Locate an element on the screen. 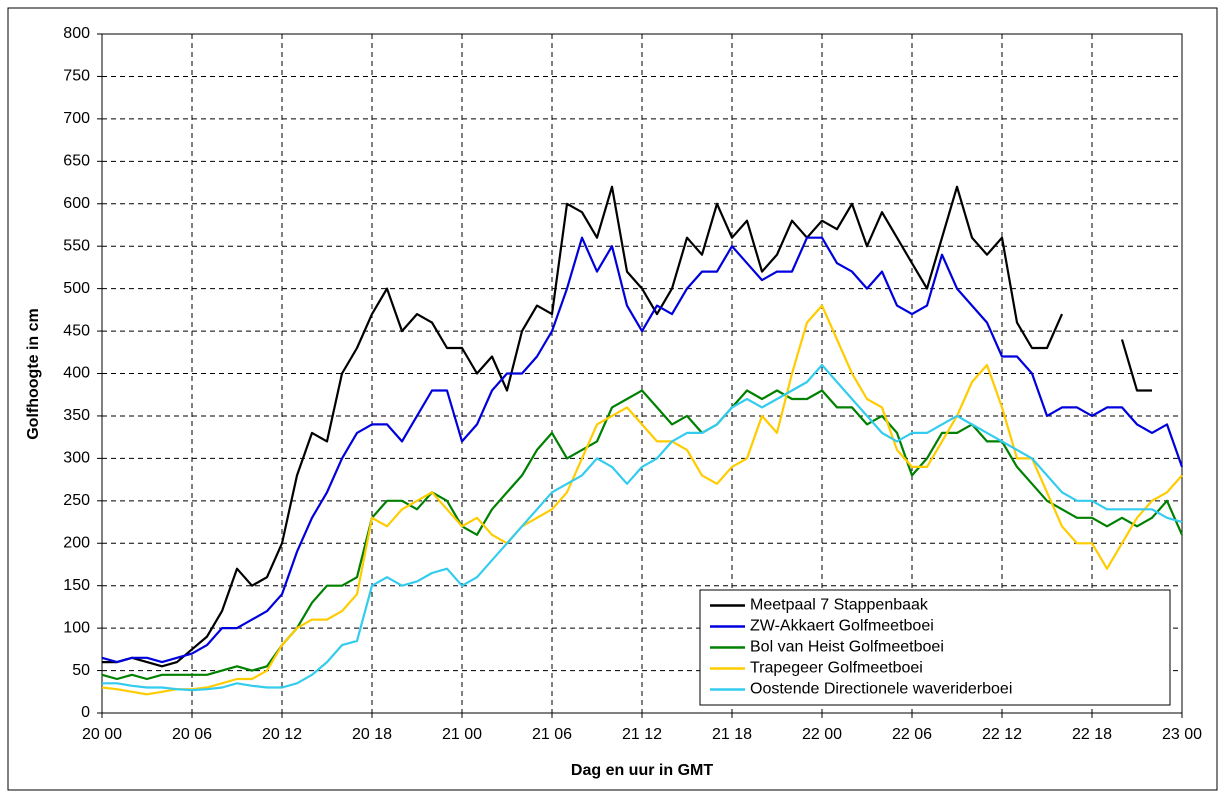 This screenshot has width=1221, height=797. legend-label: ZW-Akkaert Golfmeetboei is located at coordinates (842, 626).